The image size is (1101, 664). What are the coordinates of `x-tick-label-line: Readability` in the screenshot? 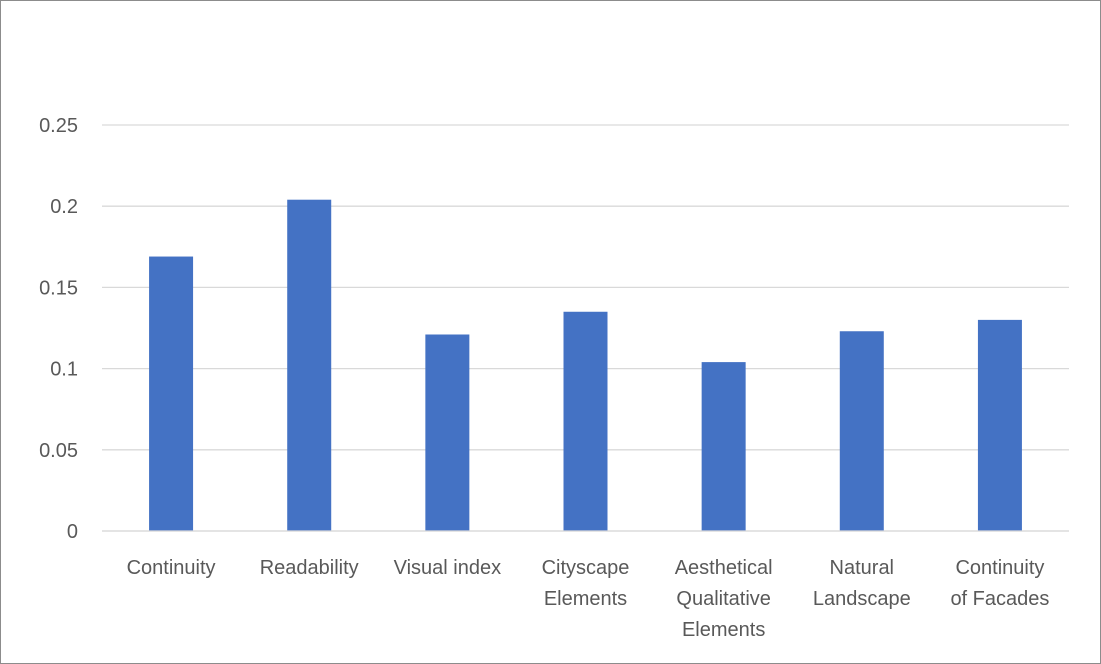 It's located at (309, 568).